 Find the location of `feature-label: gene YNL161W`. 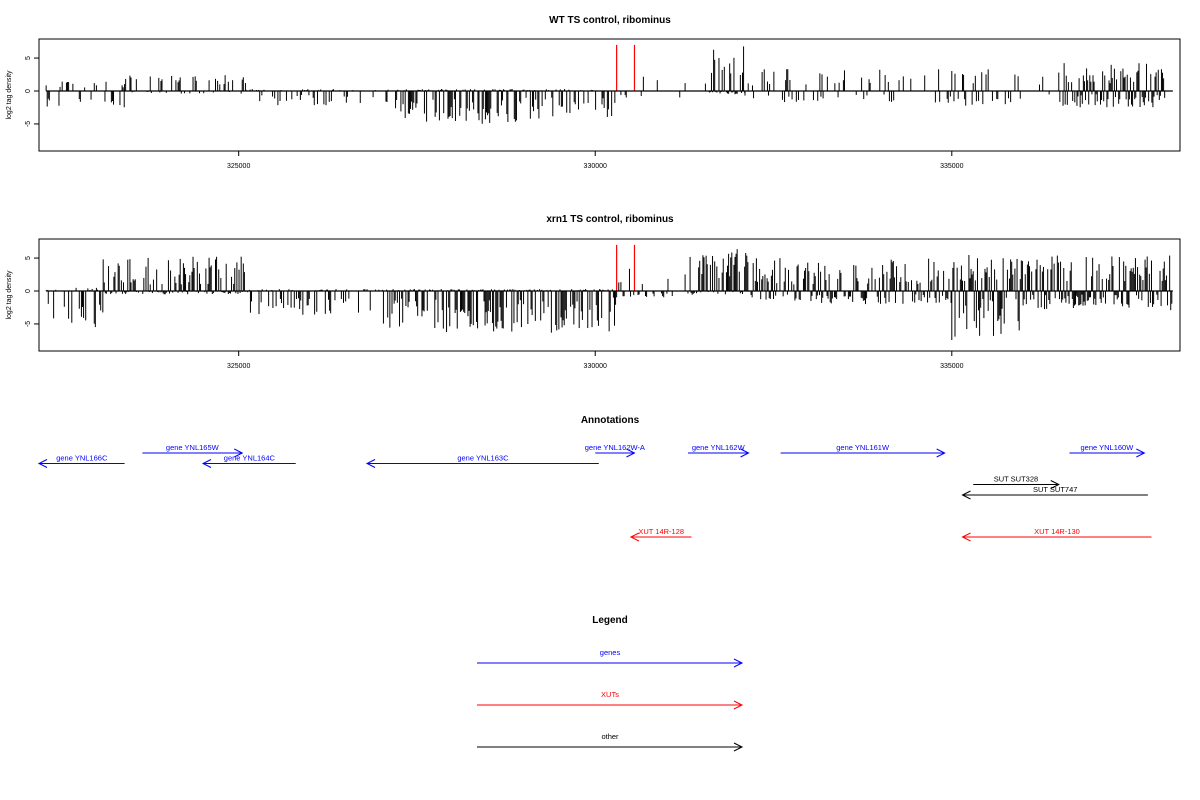

feature-label: gene YNL161W is located at coordinates (863, 447).